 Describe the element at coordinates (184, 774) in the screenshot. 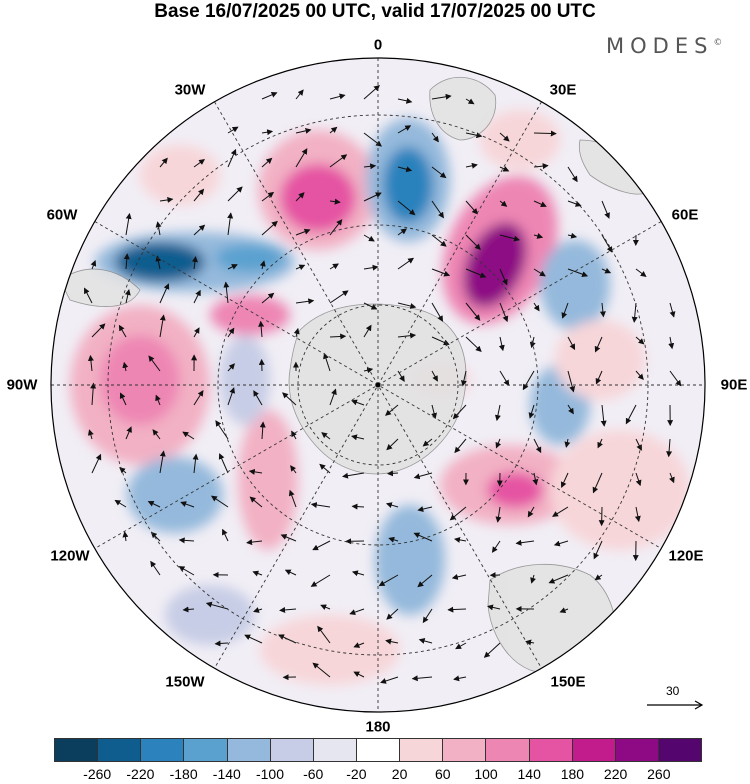

I see `colorbar-tick-label: -180` at that location.